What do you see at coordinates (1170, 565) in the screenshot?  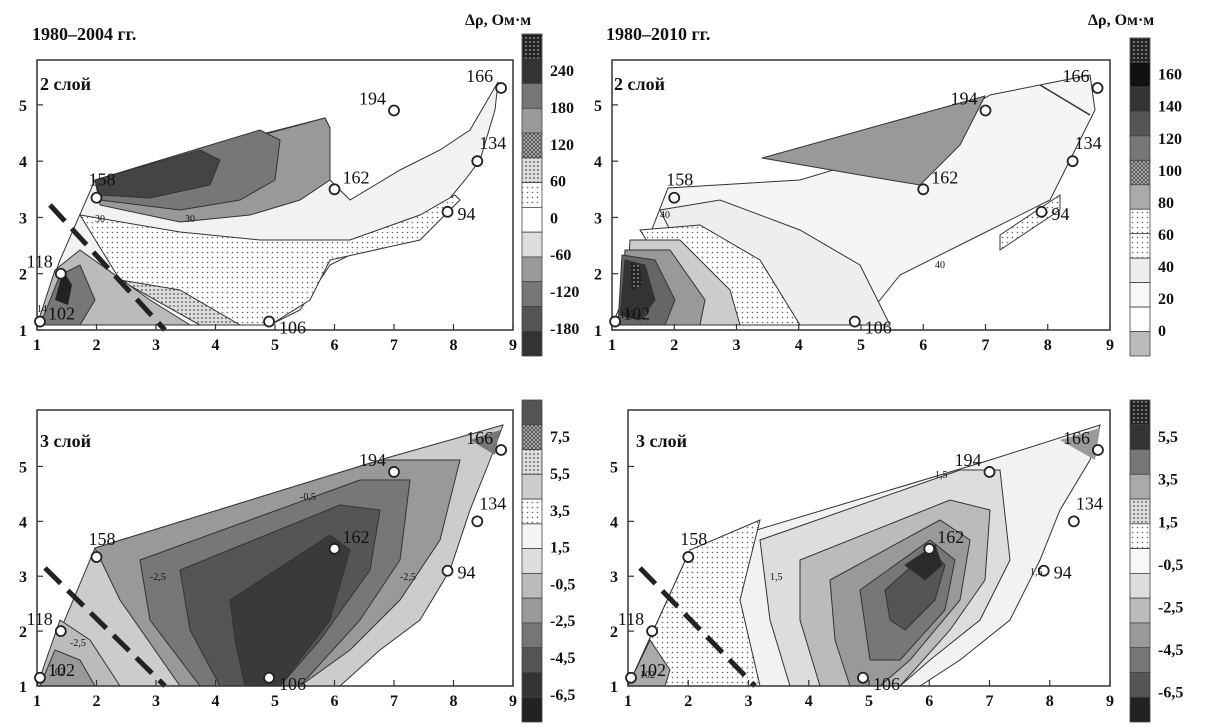 I see `colorbar-tick-label: -0,5` at bounding box center [1170, 565].